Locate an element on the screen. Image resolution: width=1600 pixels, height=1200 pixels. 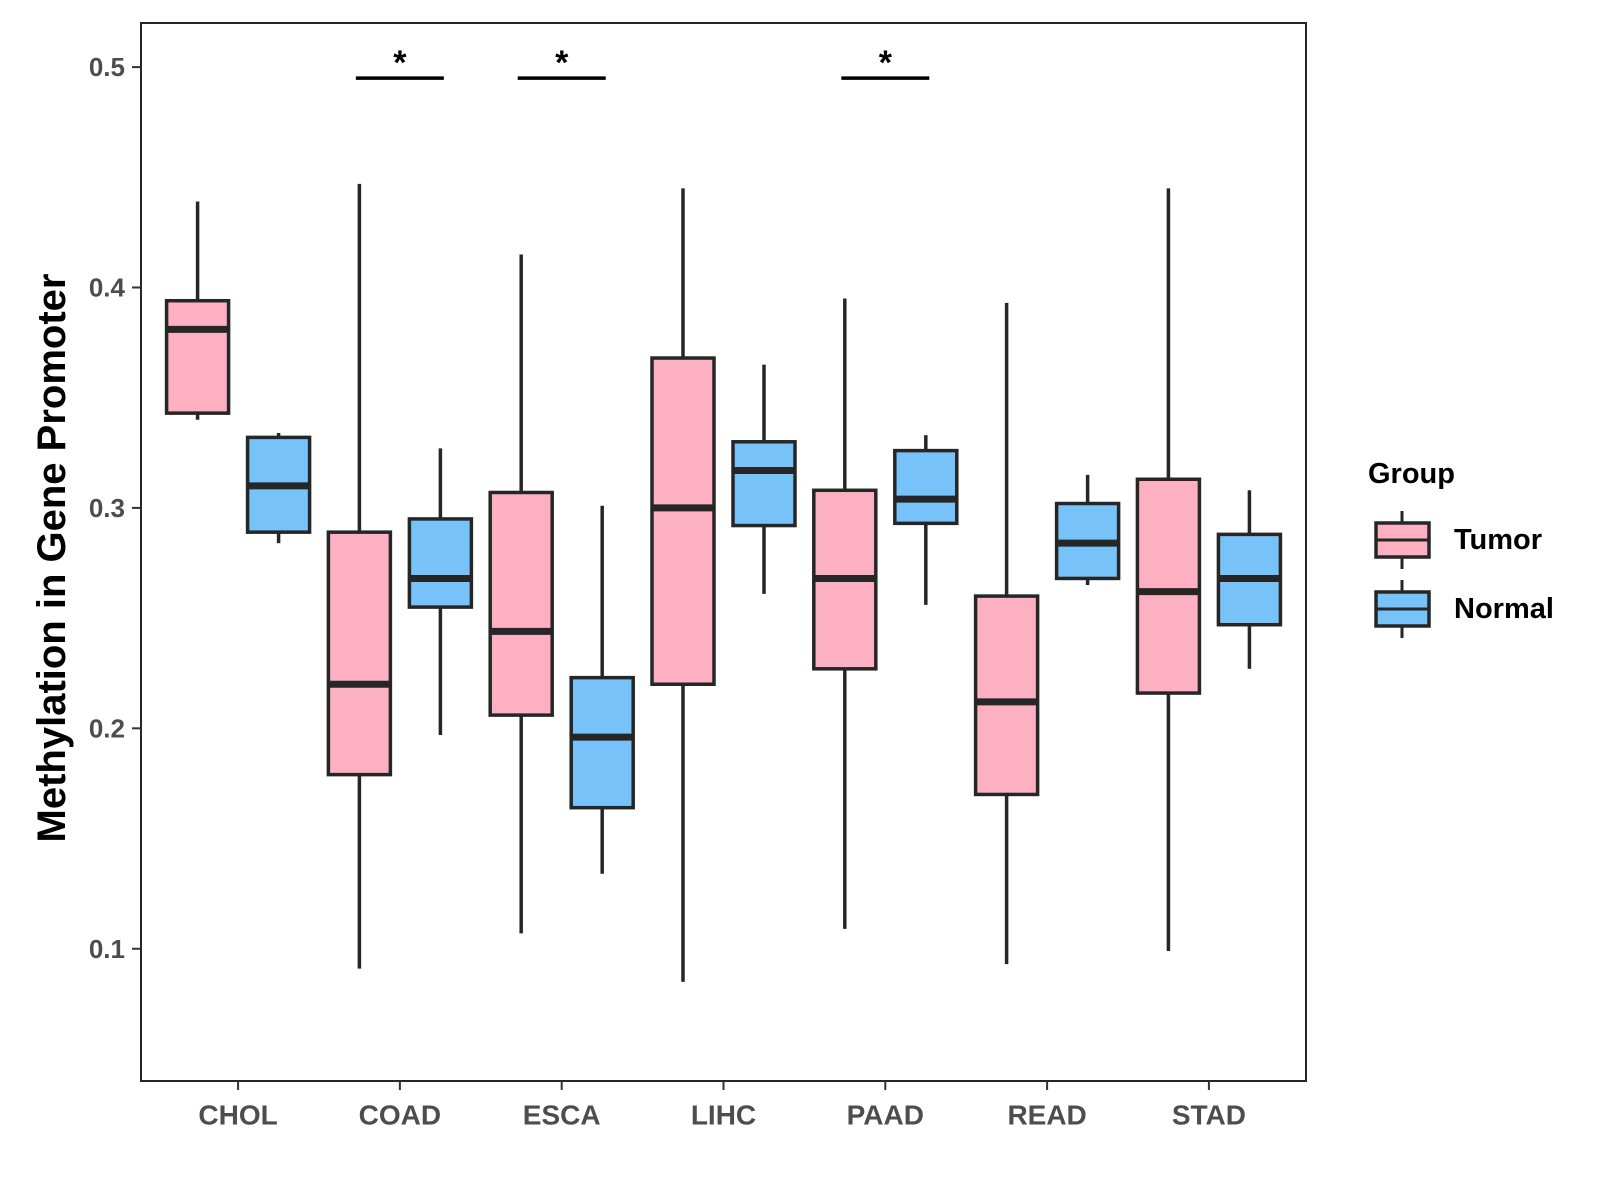
x-axis: CHOL COAD ESCA LIHC PAAD READ STAD is located at coordinates (722, 1106).